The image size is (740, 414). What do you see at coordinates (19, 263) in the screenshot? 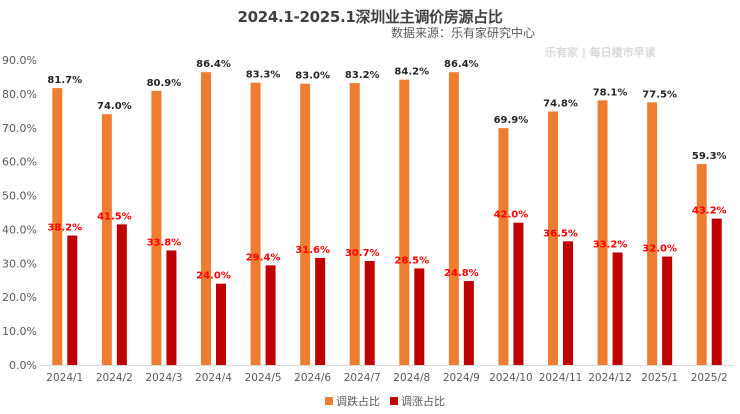
I see `y-tick-label: 30.0%` at bounding box center [19, 263].